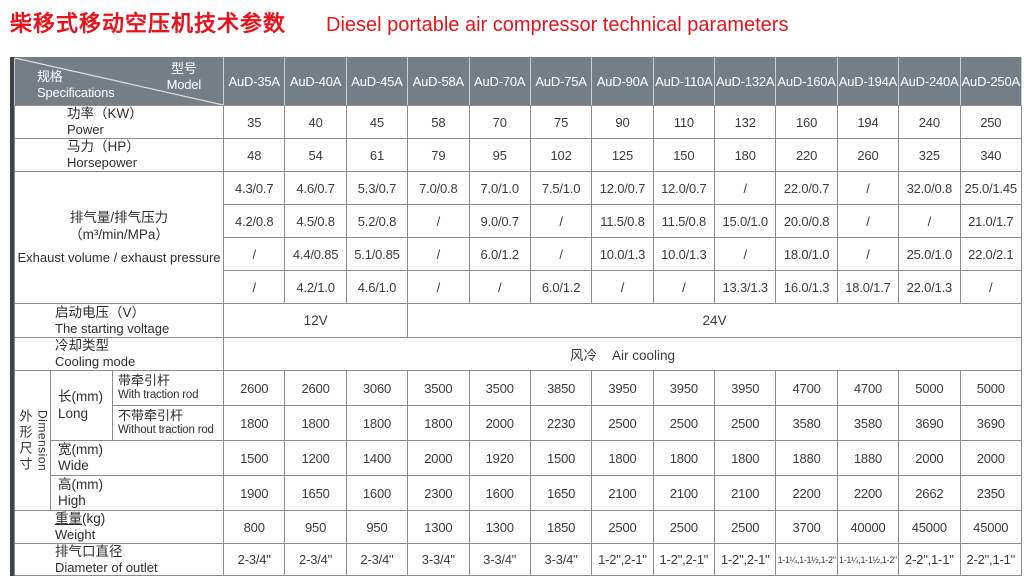 Image resolution: width=1024 pixels, height=578 pixels. I want to click on value-cell: 340, so click(991, 155).